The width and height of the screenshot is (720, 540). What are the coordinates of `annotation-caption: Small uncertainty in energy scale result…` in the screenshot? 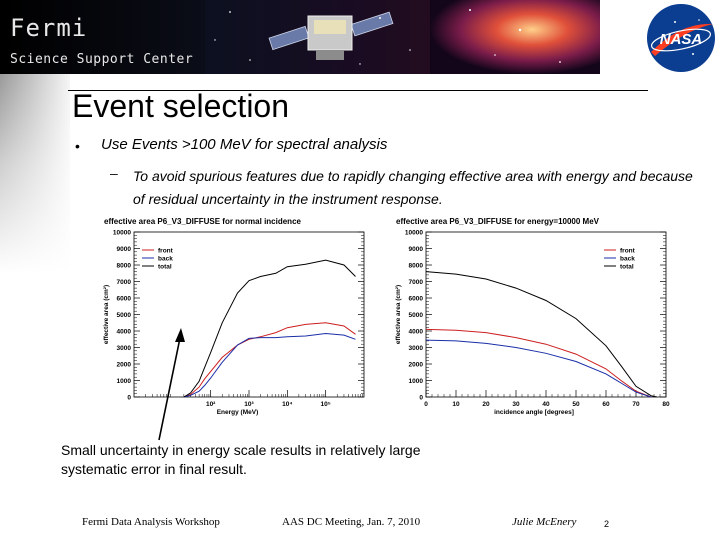 It's located at (241, 459).